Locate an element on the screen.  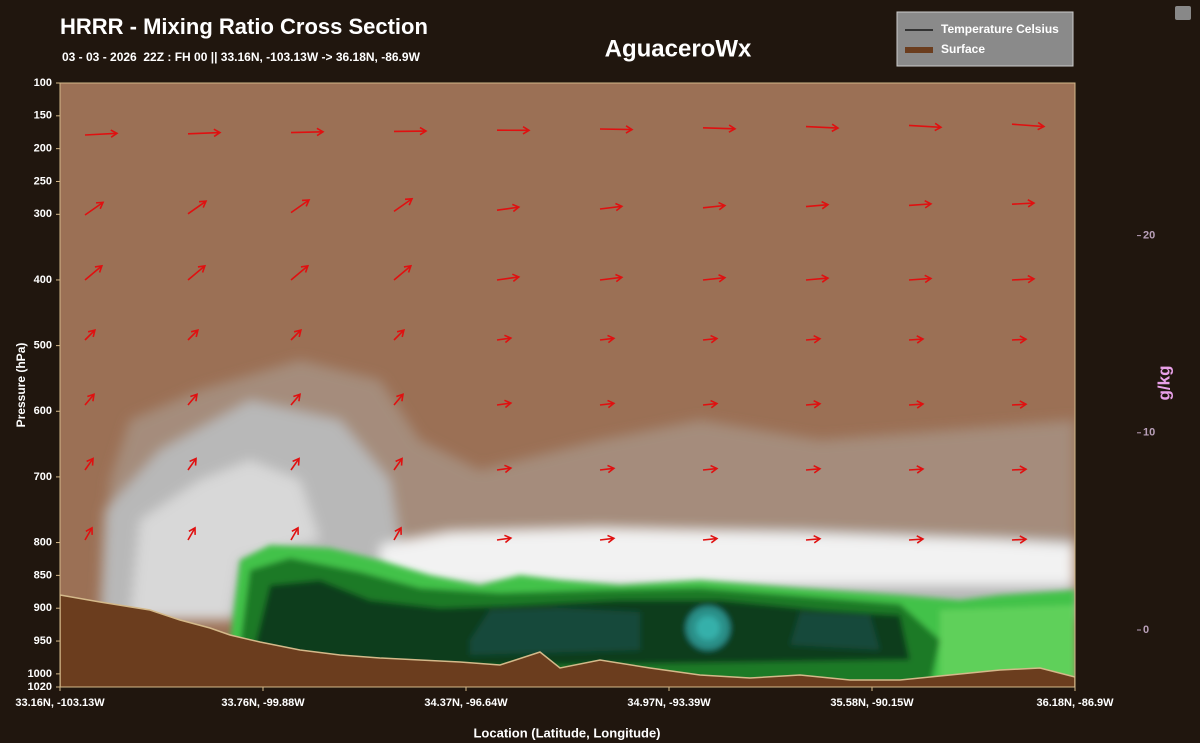
y-axis-label: Pressure (hPa) is located at coordinates (21, 385).